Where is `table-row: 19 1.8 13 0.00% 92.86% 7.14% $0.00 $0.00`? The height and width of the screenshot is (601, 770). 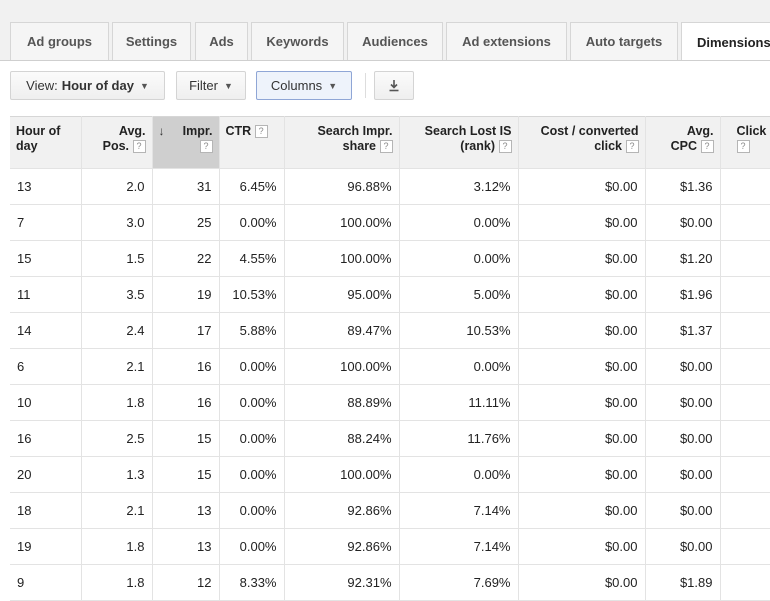 table-row: 19 1.8 13 0.00% 92.86% 7.14% $0.00 $0.00 is located at coordinates (390, 546).